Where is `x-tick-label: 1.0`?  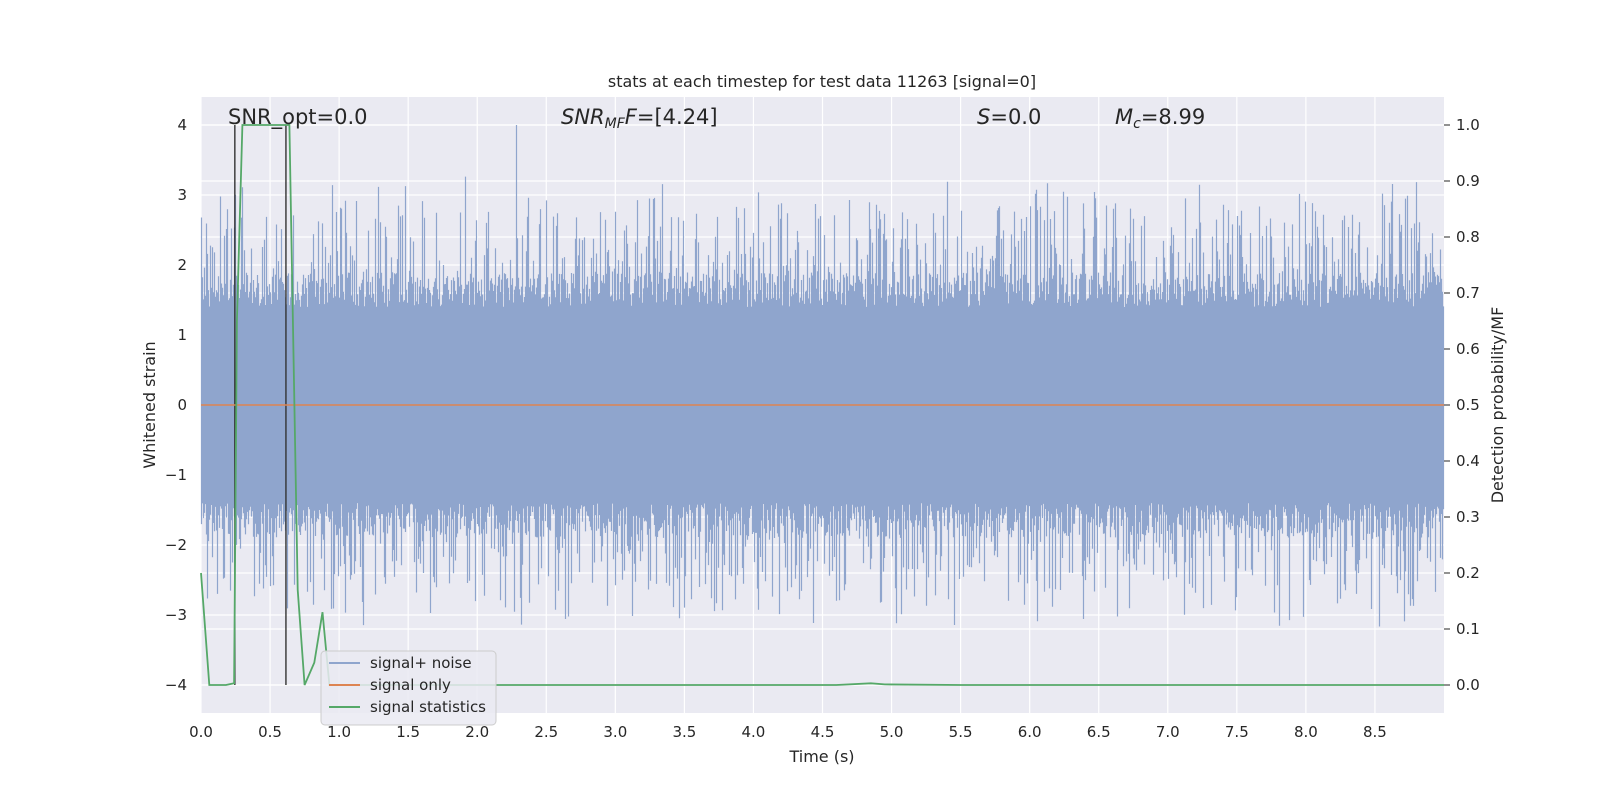 x-tick-label: 1.0 is located at coordinates (339, 732).